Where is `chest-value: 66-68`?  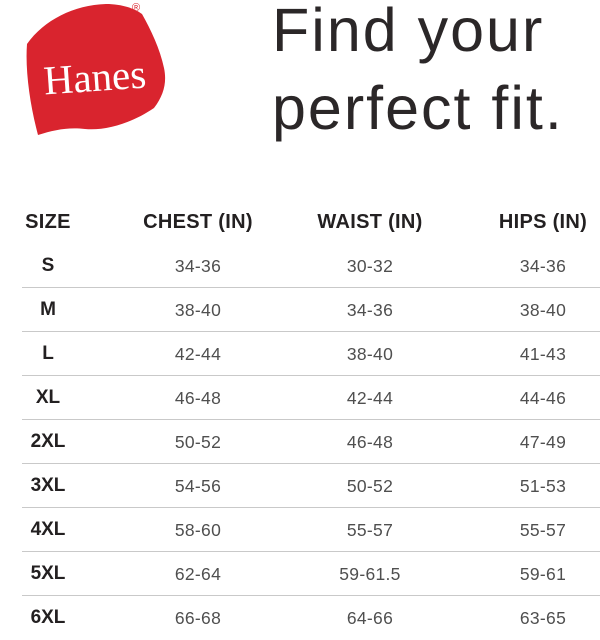
chest-value: 66-68 is located at coordinates (198, 617).